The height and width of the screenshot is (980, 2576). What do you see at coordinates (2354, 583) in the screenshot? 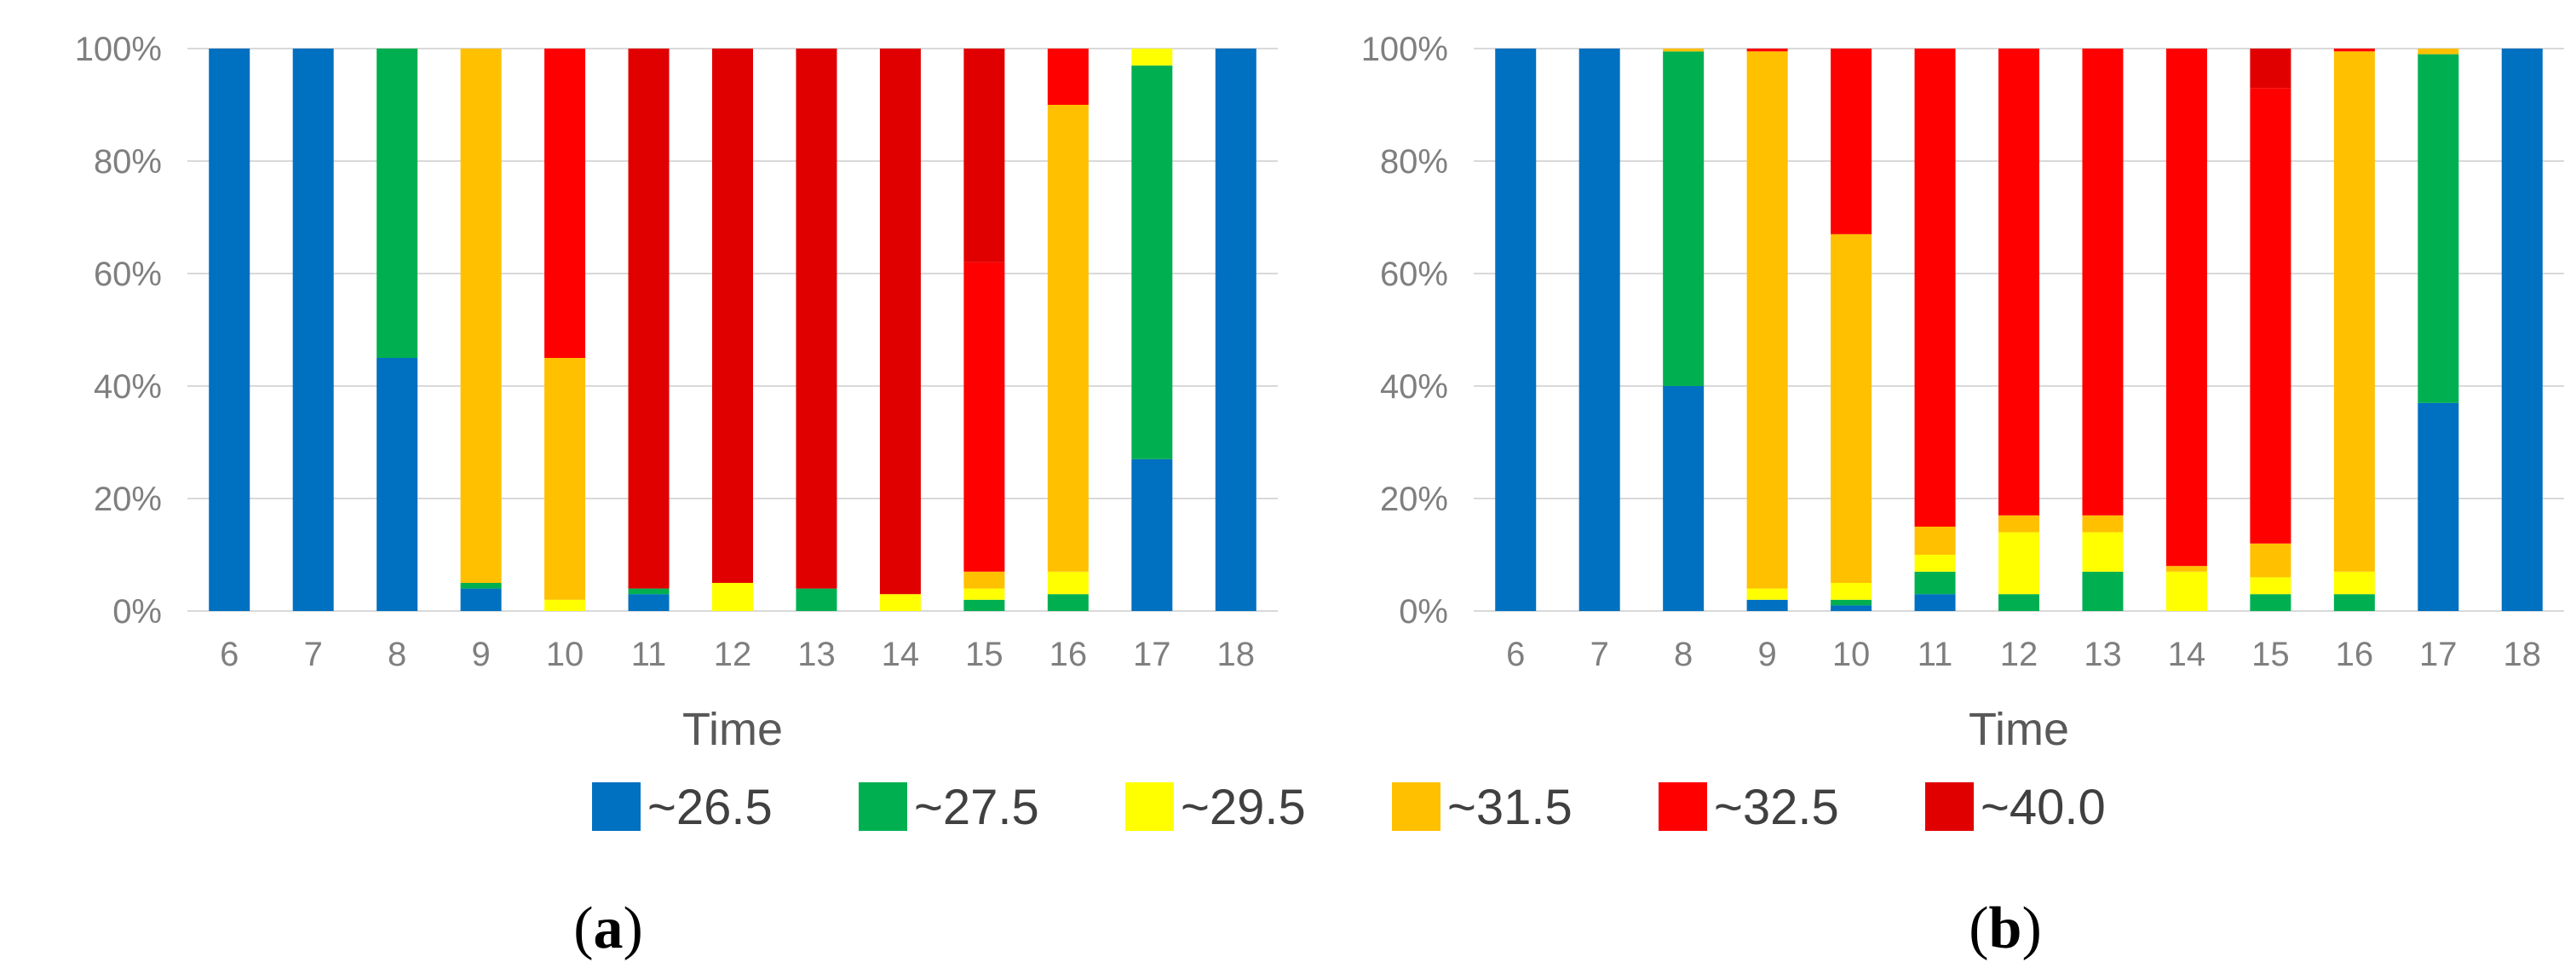
I see `bar-segment-b-16-29.5` at bounding box center [2354, 583].